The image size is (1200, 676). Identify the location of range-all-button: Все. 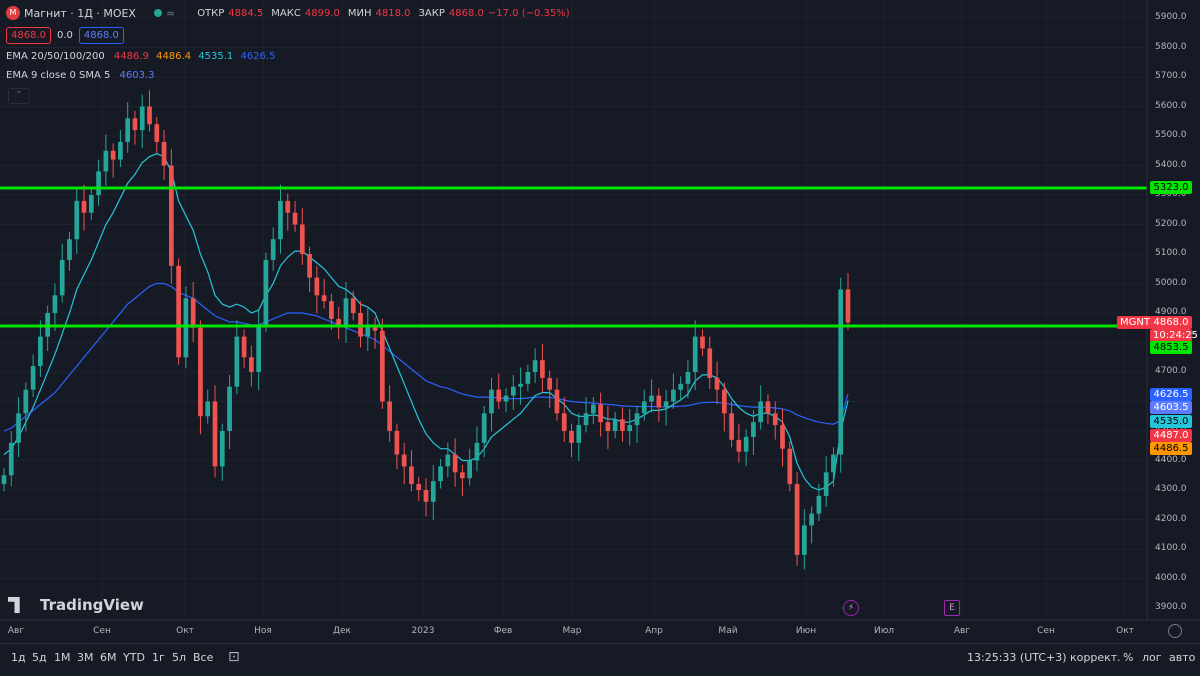
(203, 657).